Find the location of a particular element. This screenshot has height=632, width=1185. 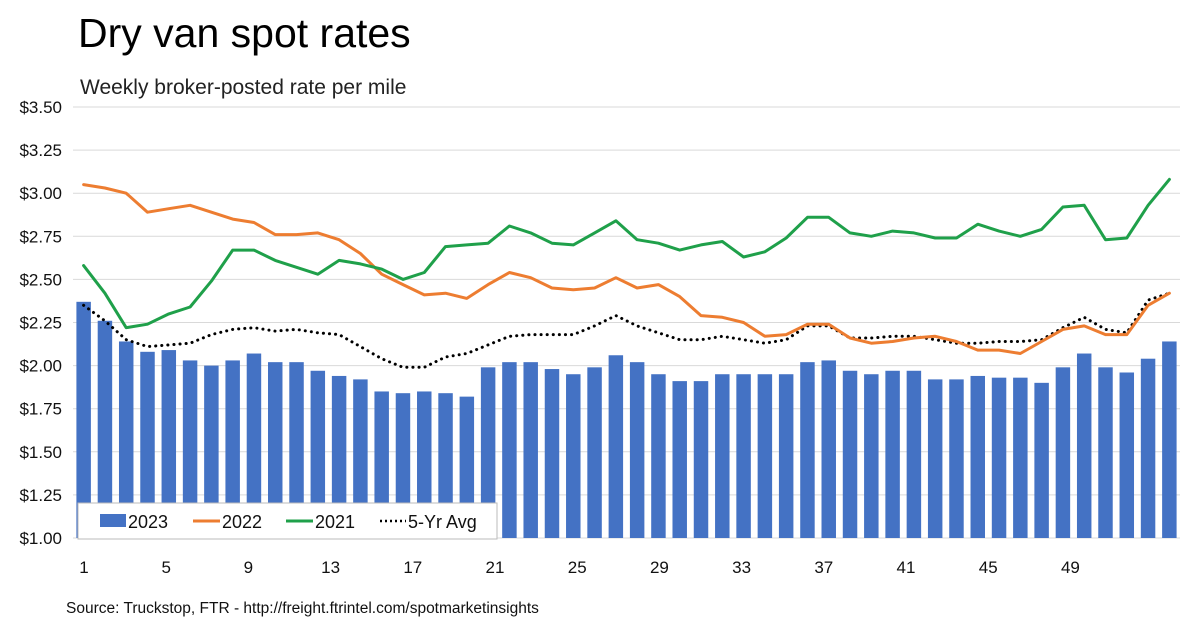

chart-subtitle: Weekly broker-posted rate per mile is located at coordinates (243, 87).